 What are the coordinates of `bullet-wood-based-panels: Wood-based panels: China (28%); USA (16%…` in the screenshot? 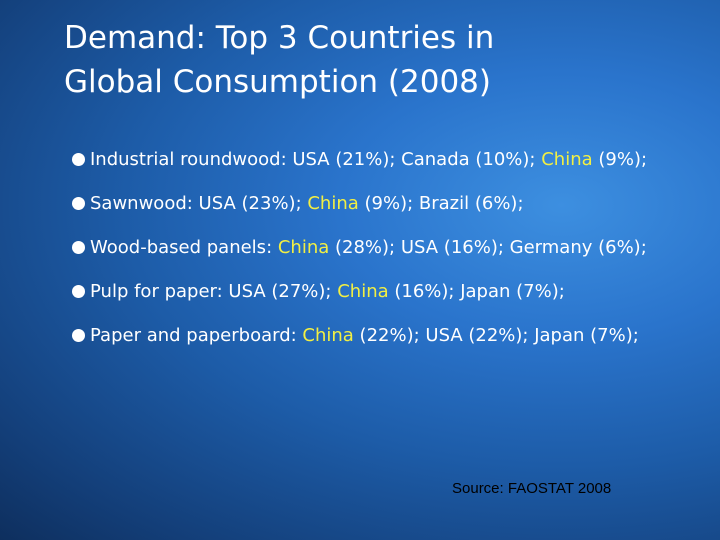 It's located at (382, 247).